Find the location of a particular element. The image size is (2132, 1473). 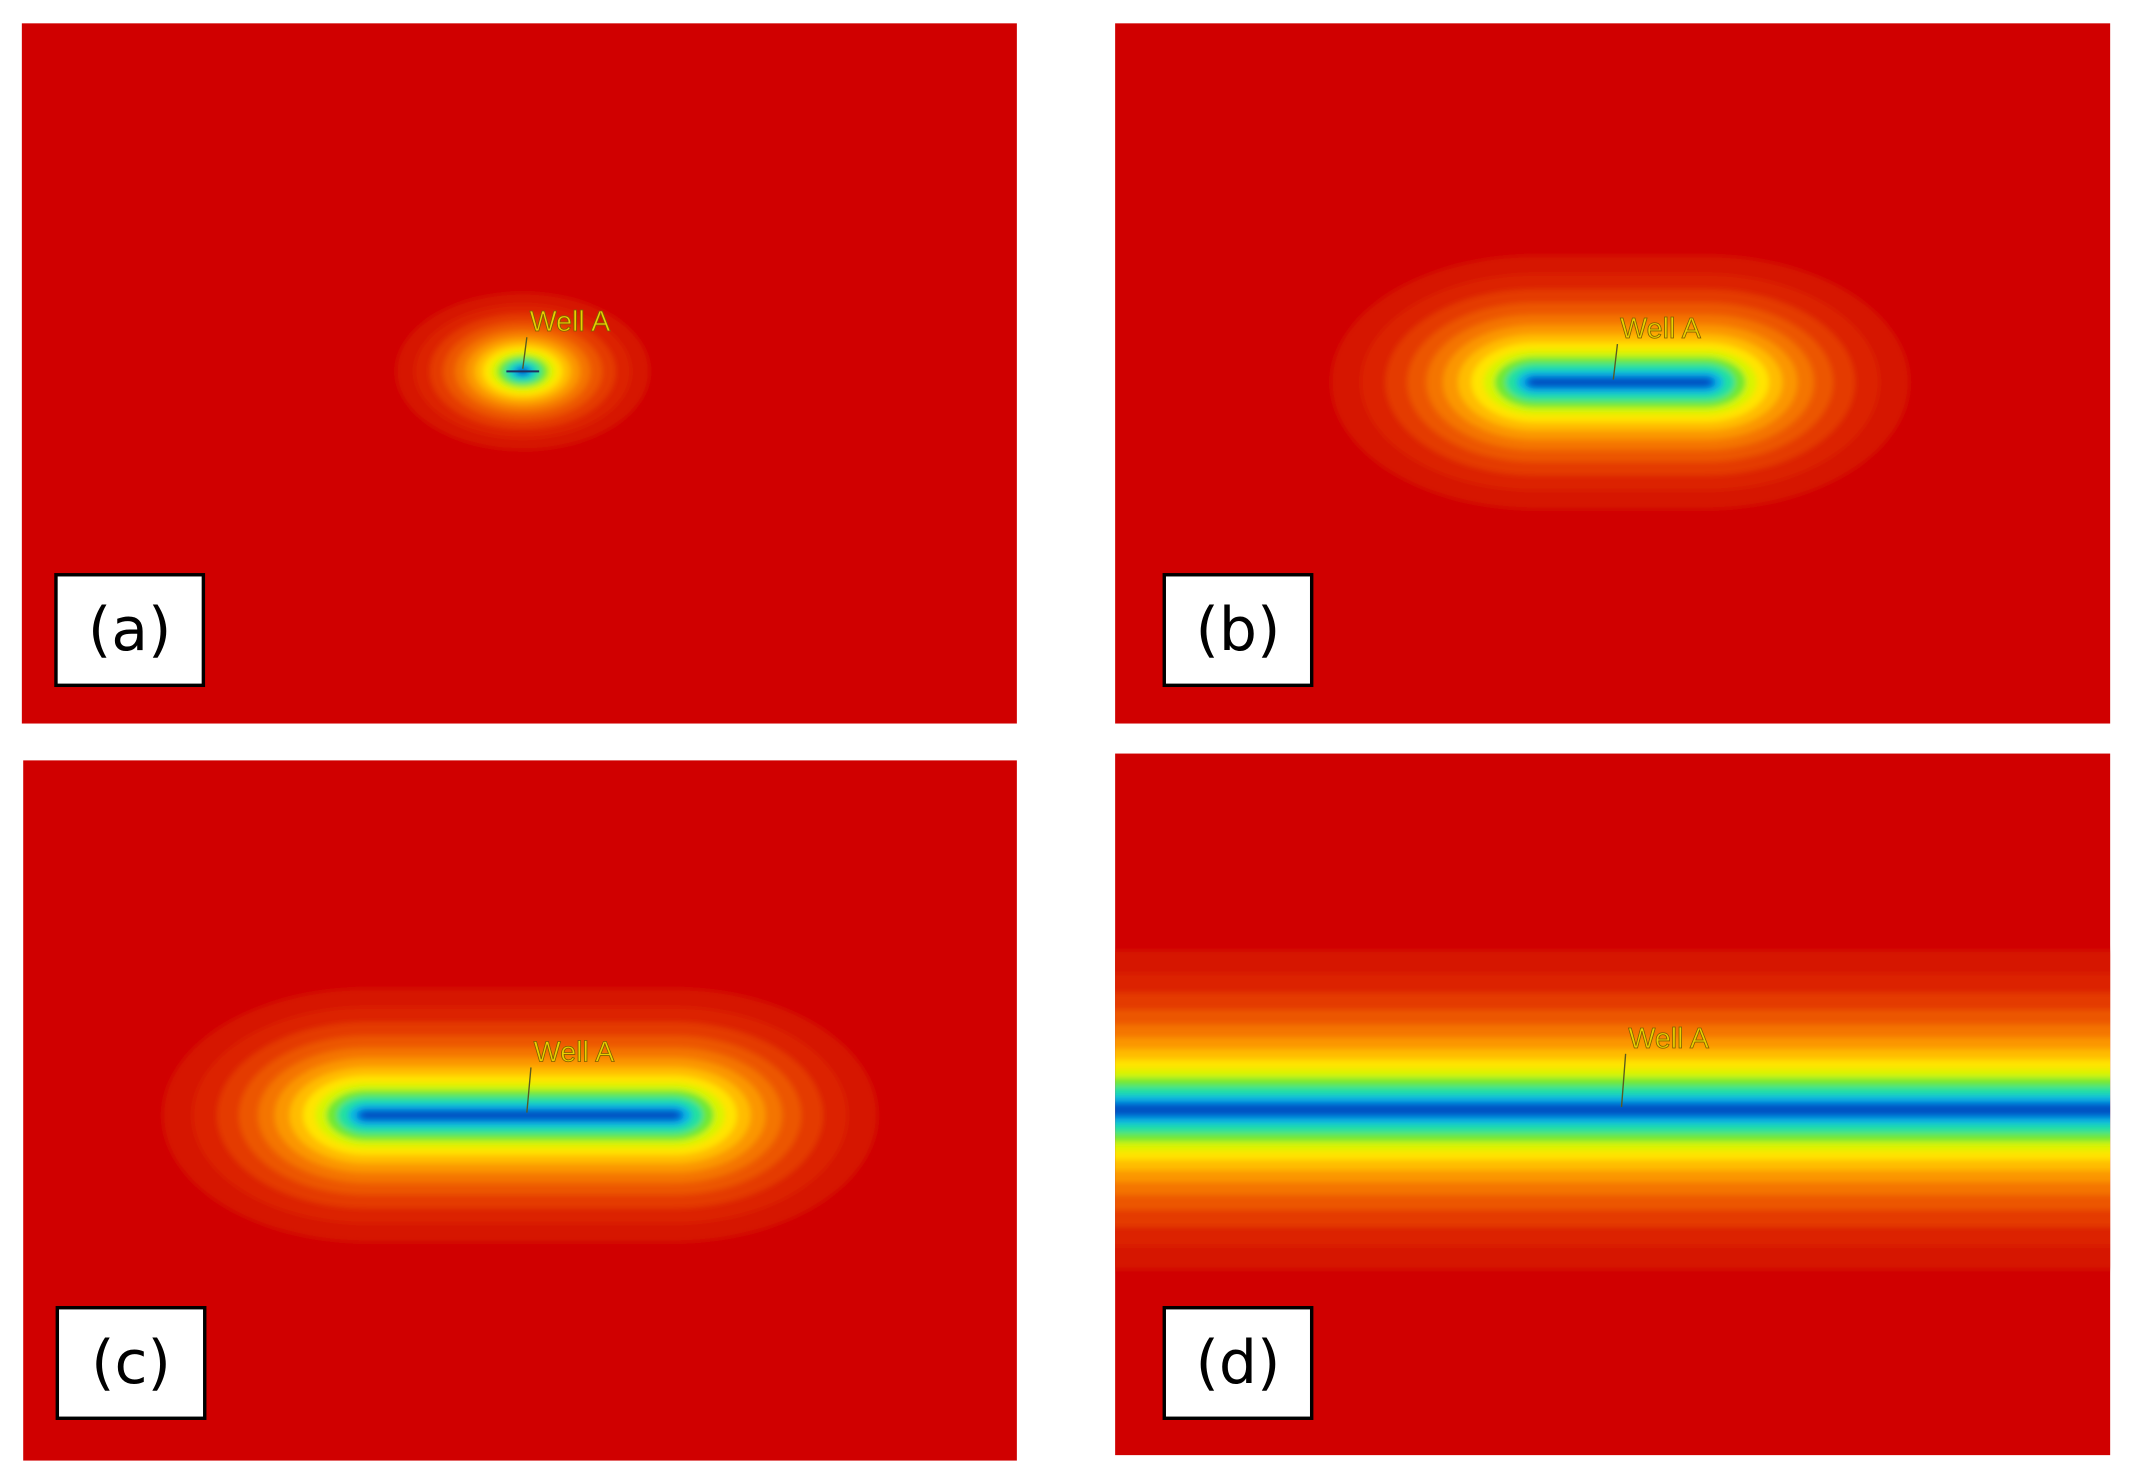

panel-label: (b) is located at coordinates (1237, 630).